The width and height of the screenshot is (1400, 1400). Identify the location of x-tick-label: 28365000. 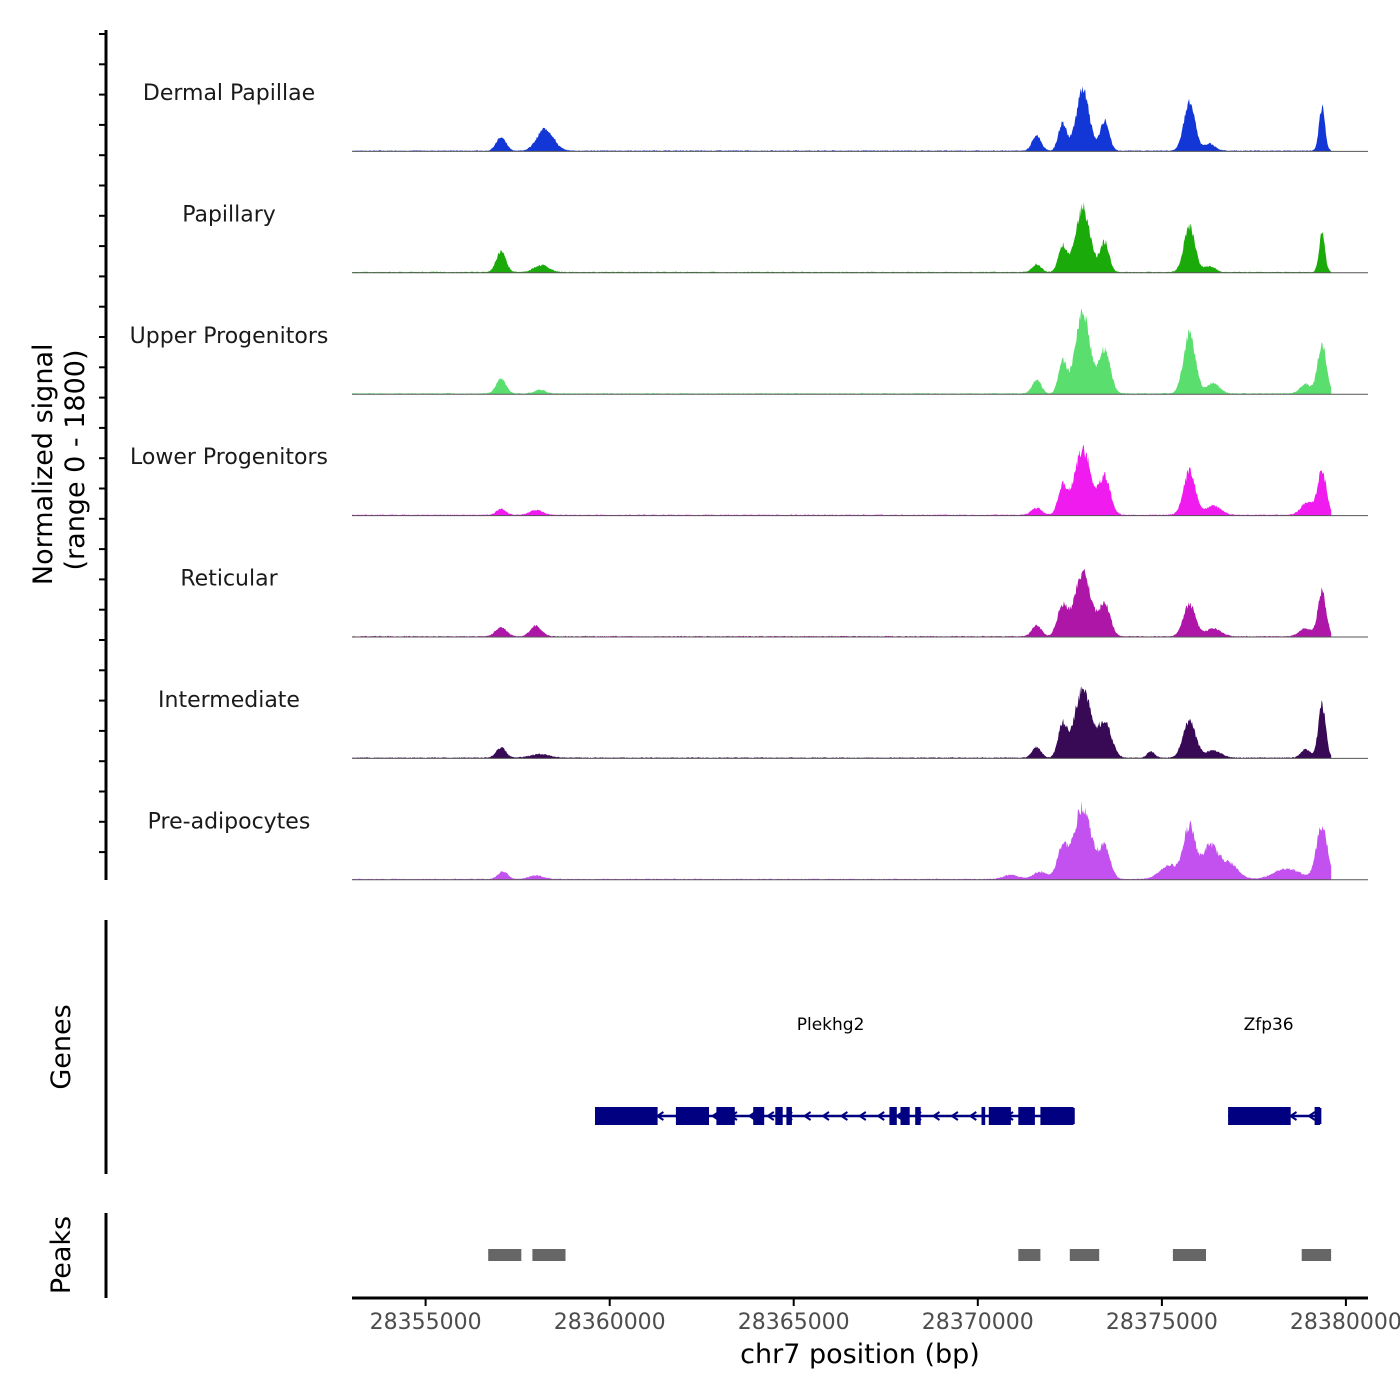
(794, 1322).